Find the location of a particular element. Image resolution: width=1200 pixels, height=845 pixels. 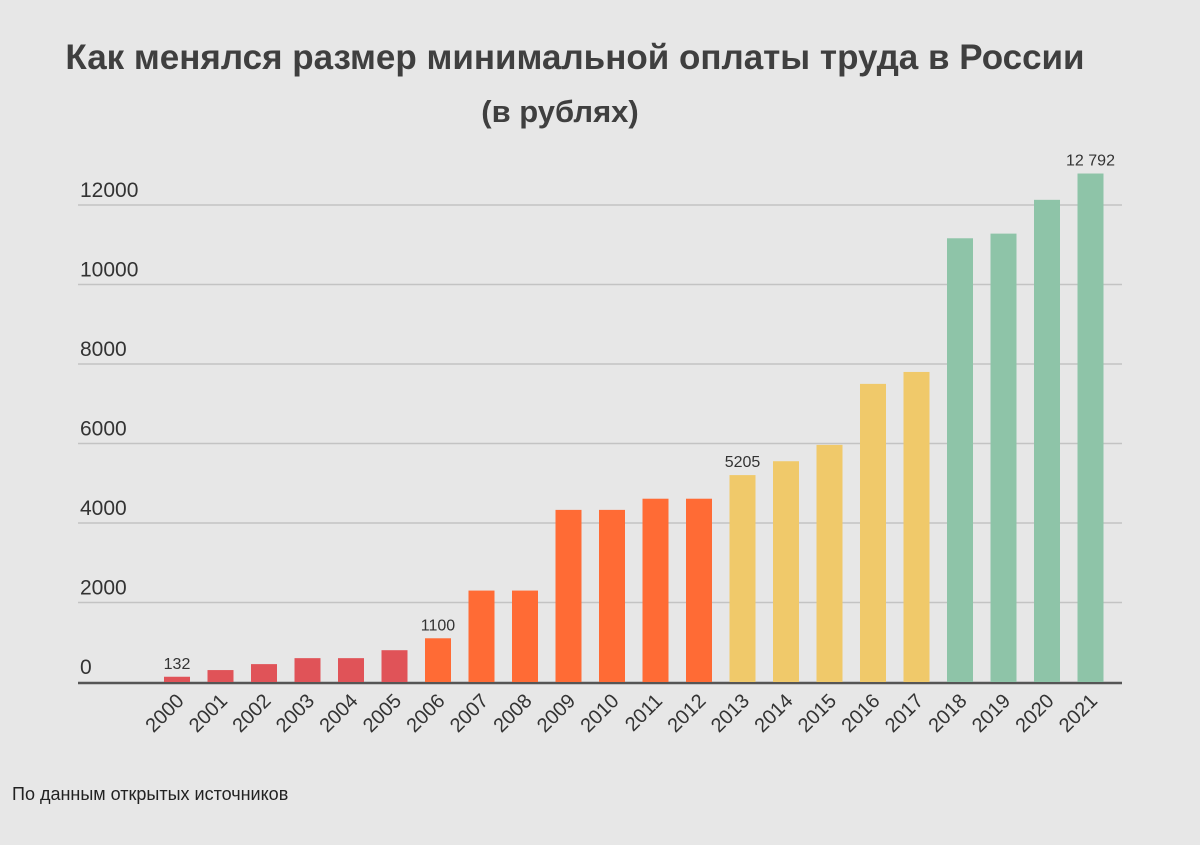

bar-2021 is located at coordinates (1090, 427).